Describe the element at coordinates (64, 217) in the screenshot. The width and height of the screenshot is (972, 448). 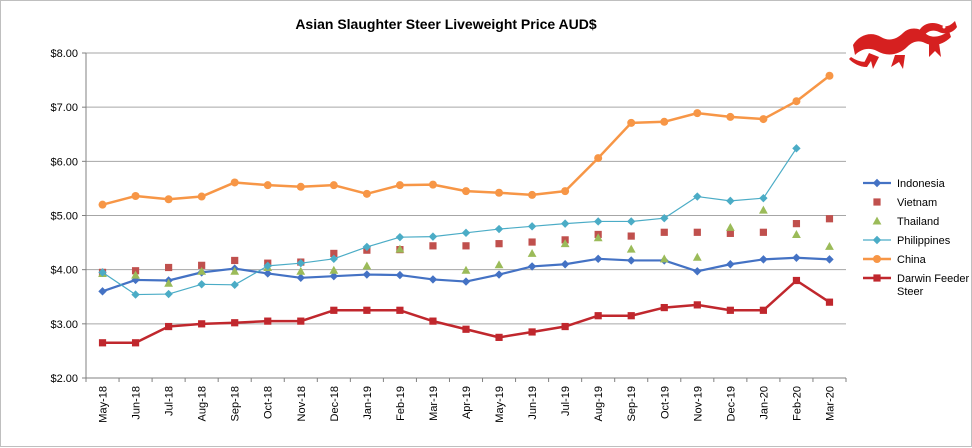
I see `y-tick-label: $5.00` at that location.